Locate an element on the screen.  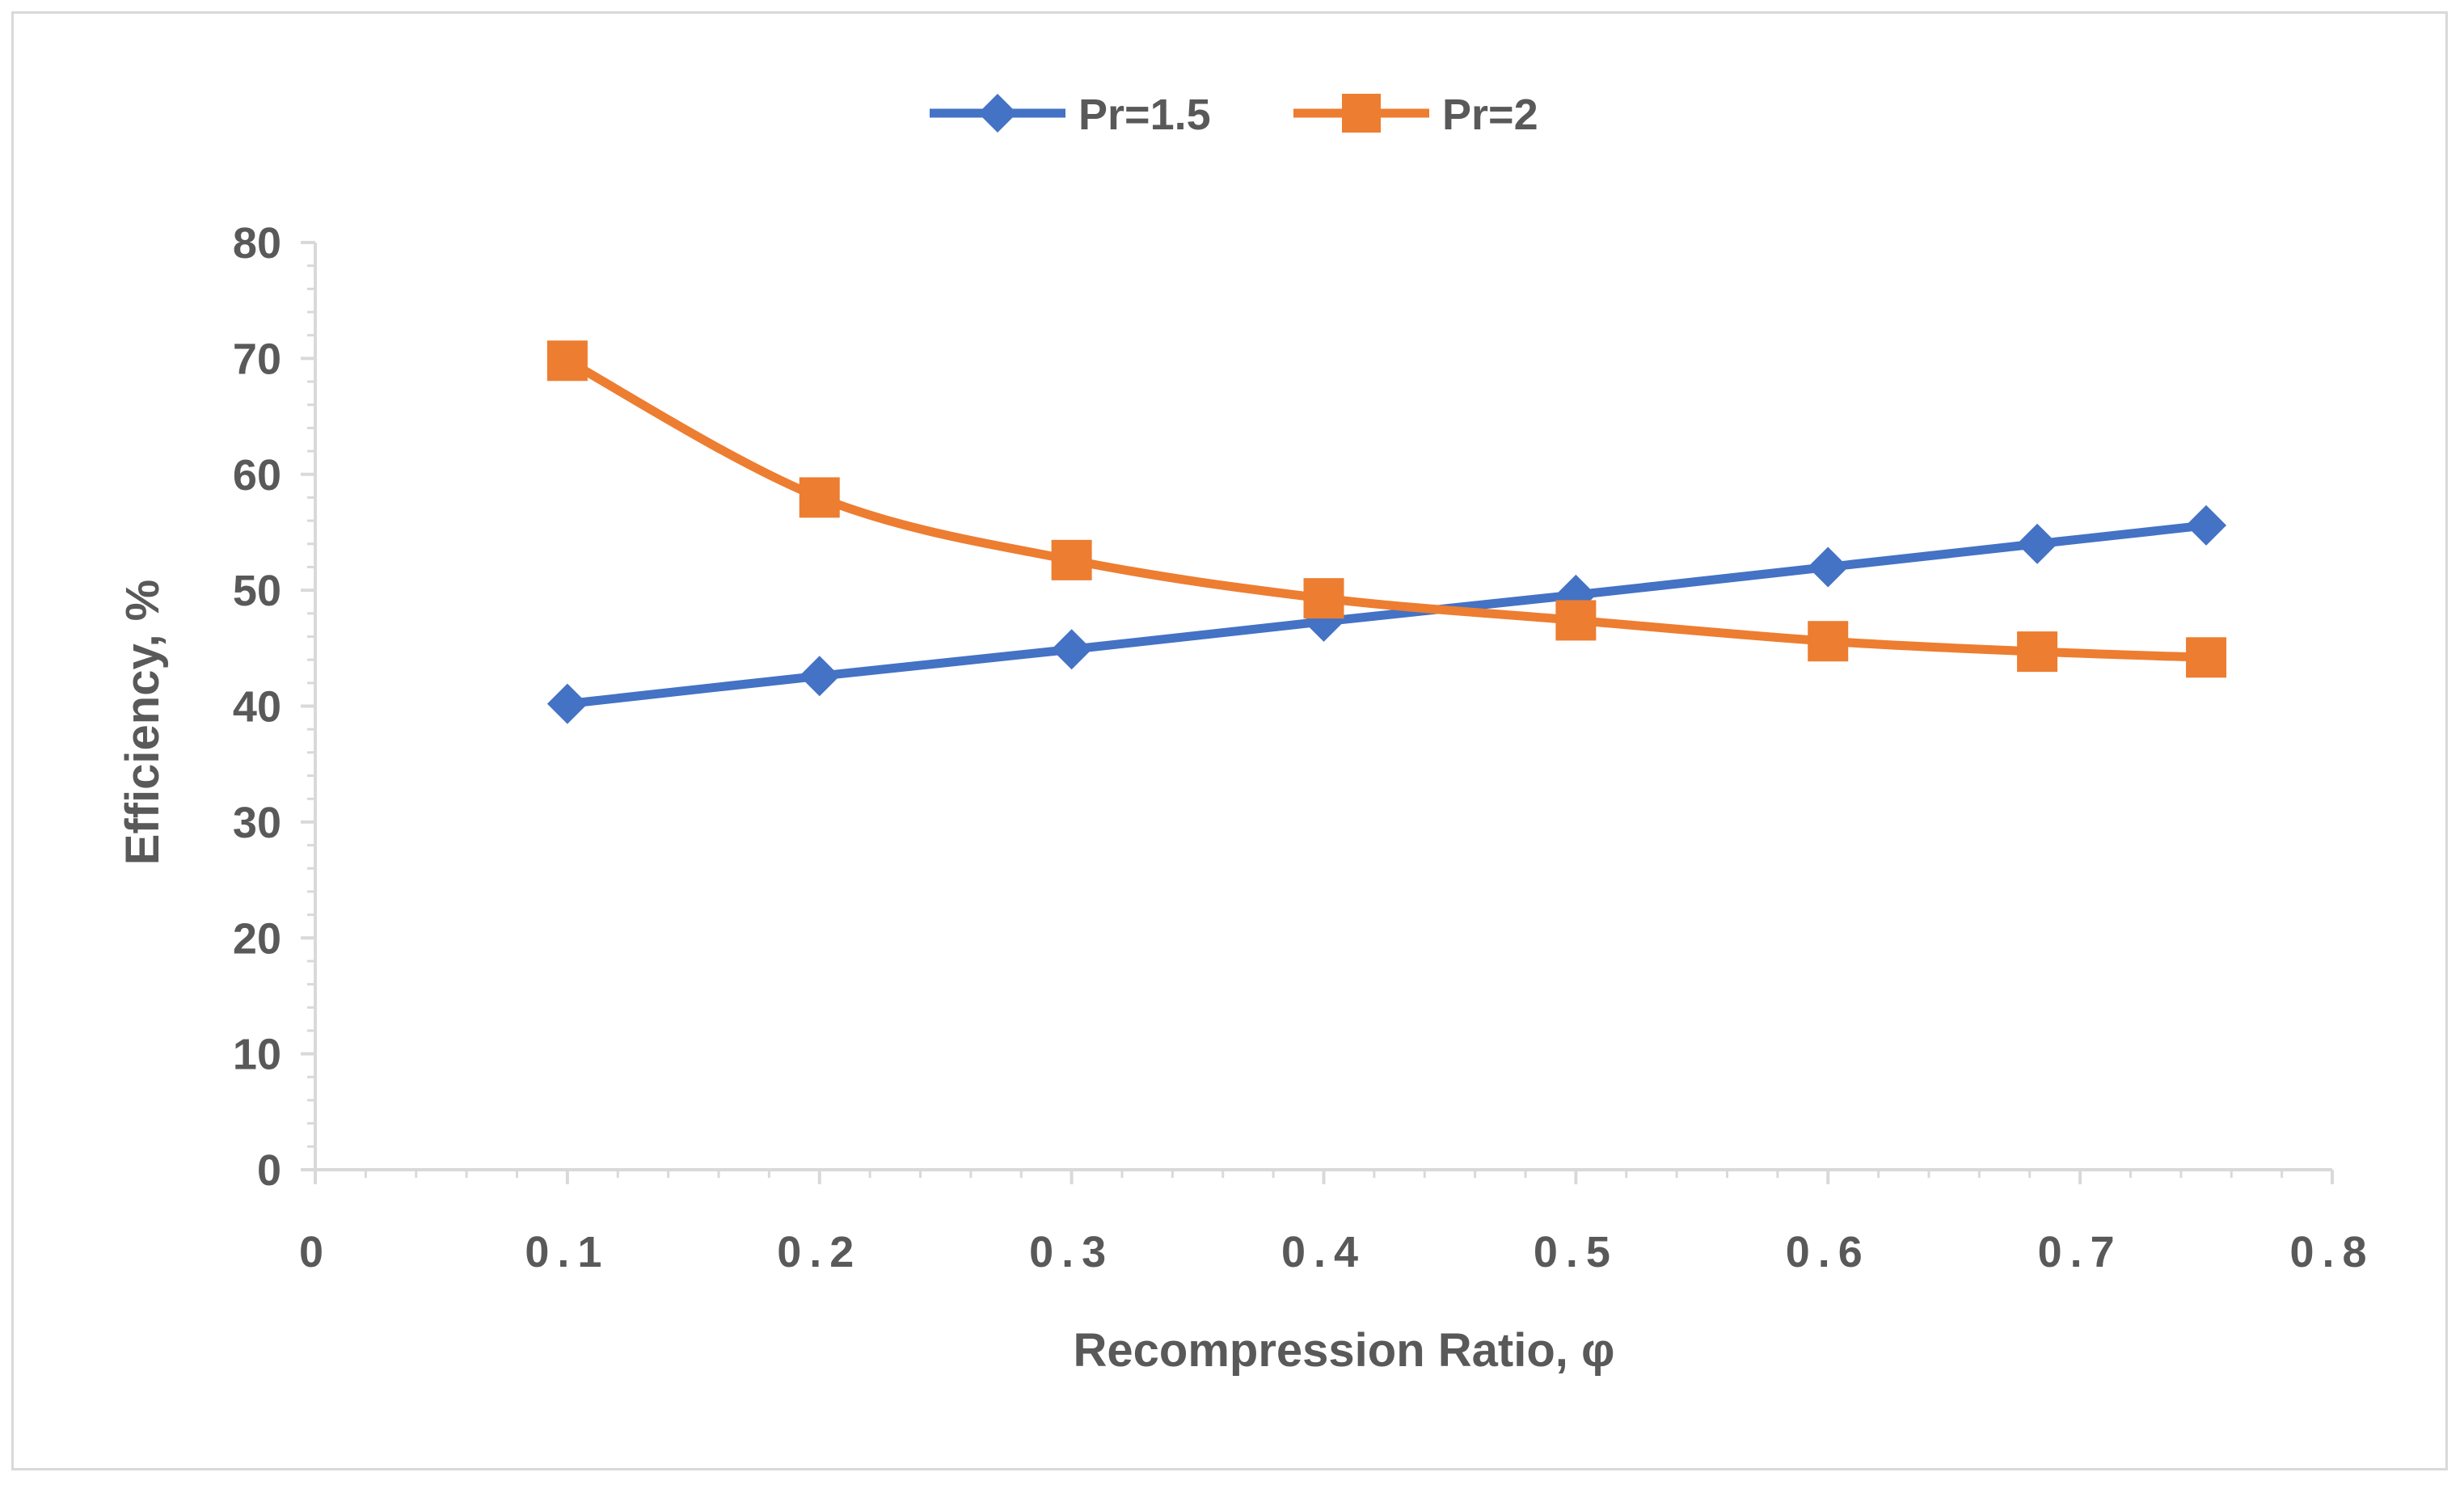
legend-label: Pr=2 is located at coordinates (1490, 115).